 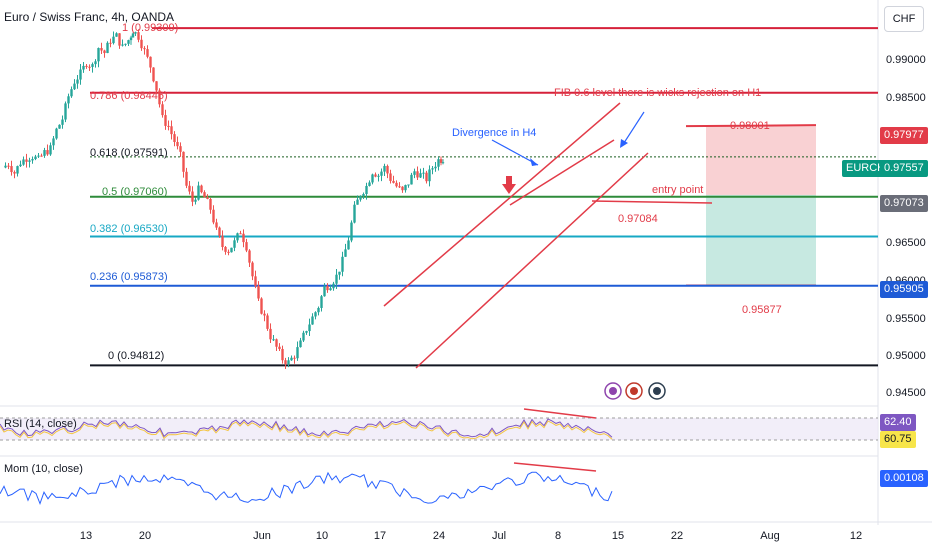 I want to click on rejection-arrow-head, so click(x=624, y=143).